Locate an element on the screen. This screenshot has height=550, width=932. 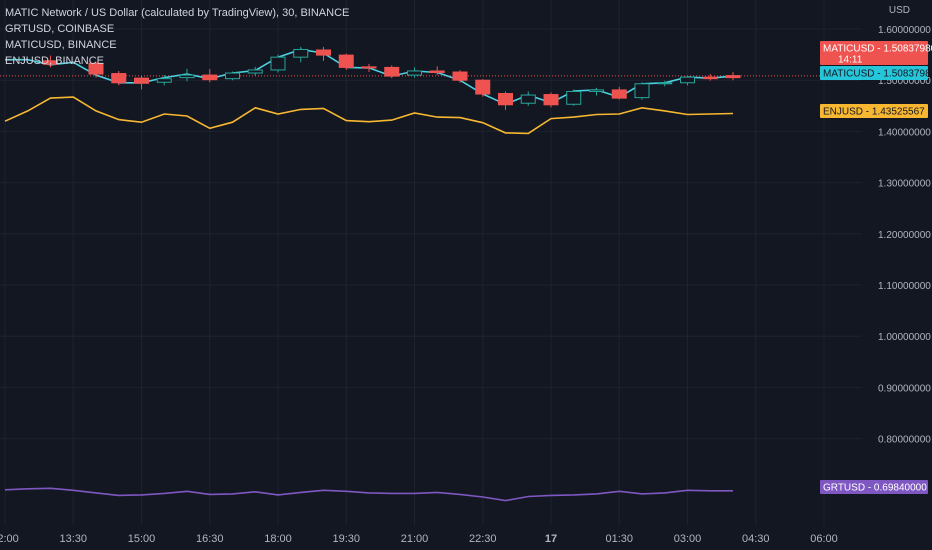
x-tick-label: 18:00 is located at coordinates (278, 539).